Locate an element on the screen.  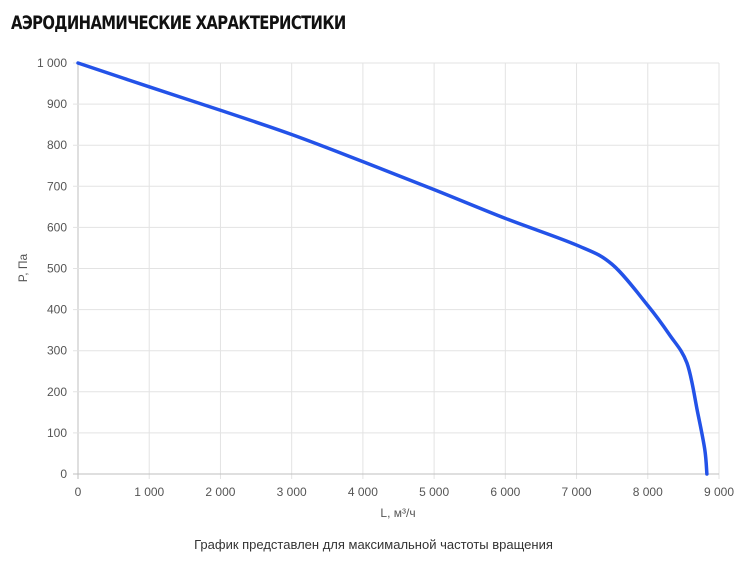
y-tick-label: 100 is located at coordinates (57, 433).